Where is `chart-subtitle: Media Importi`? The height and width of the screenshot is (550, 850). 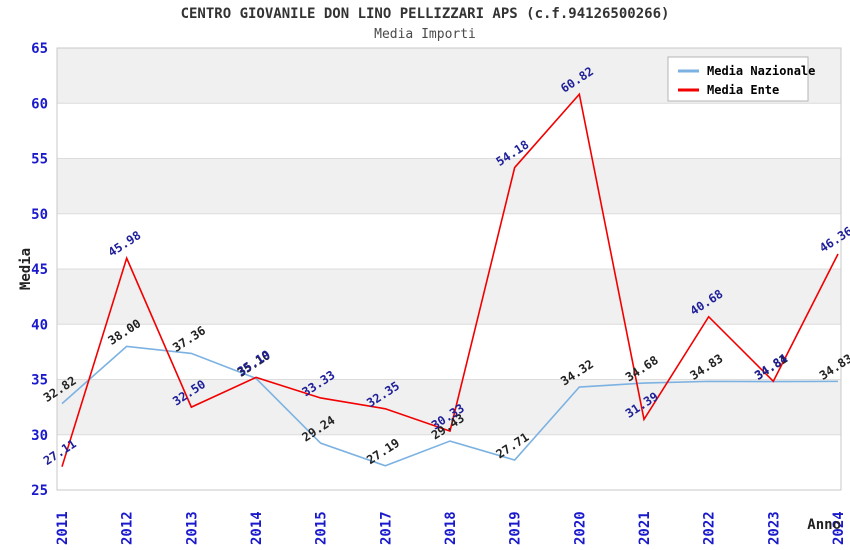 chart-subtitle: Media Importi is located at coordinates (425, 34).